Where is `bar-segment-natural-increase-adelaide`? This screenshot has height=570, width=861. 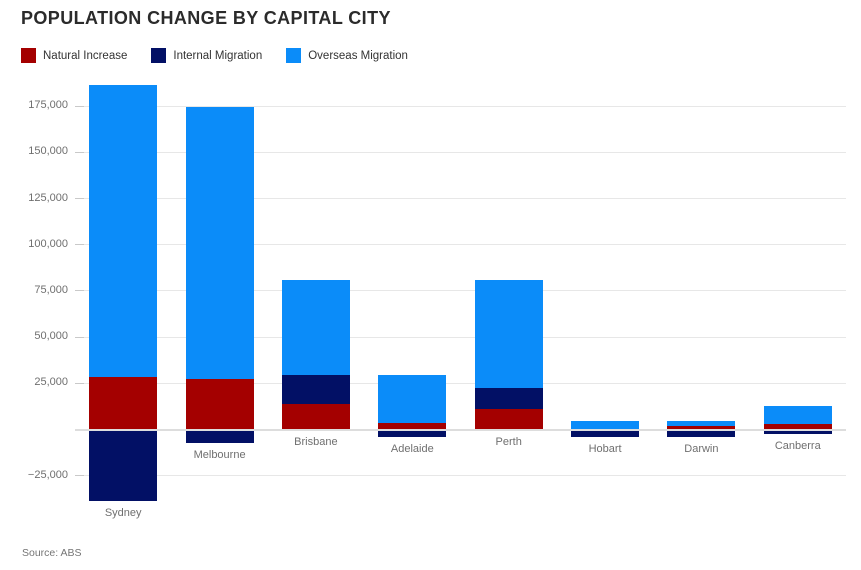 bar-segment-natural-increase-adelaide is located at coordinates (412, 426).